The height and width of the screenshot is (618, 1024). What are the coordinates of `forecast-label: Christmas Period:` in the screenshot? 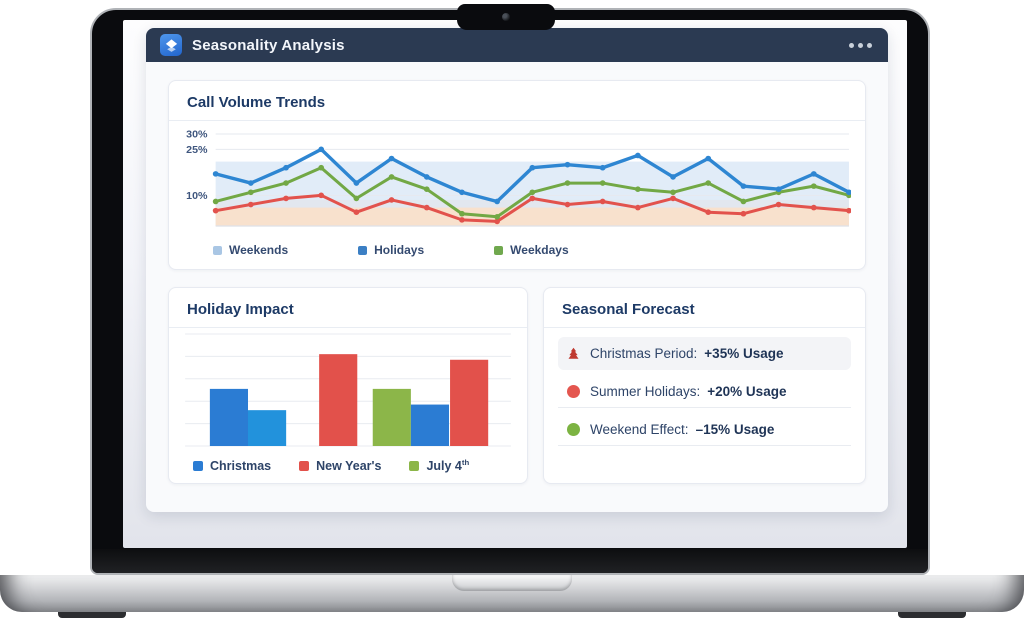 It's located at (644, 353).